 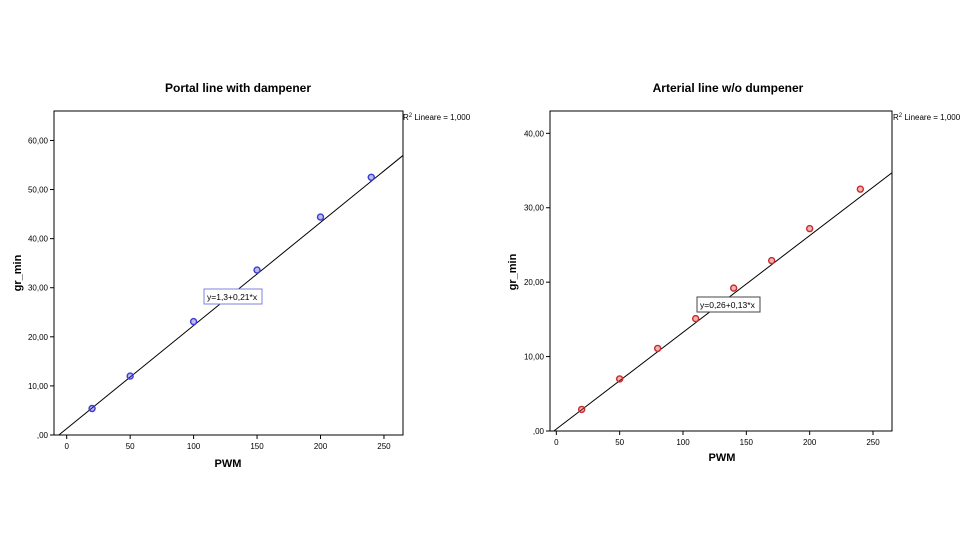 What do you see at coordinates (38, 140) in the screenshot?
I see `y-tick-label: 60,00` at bounding box center [38, 140].